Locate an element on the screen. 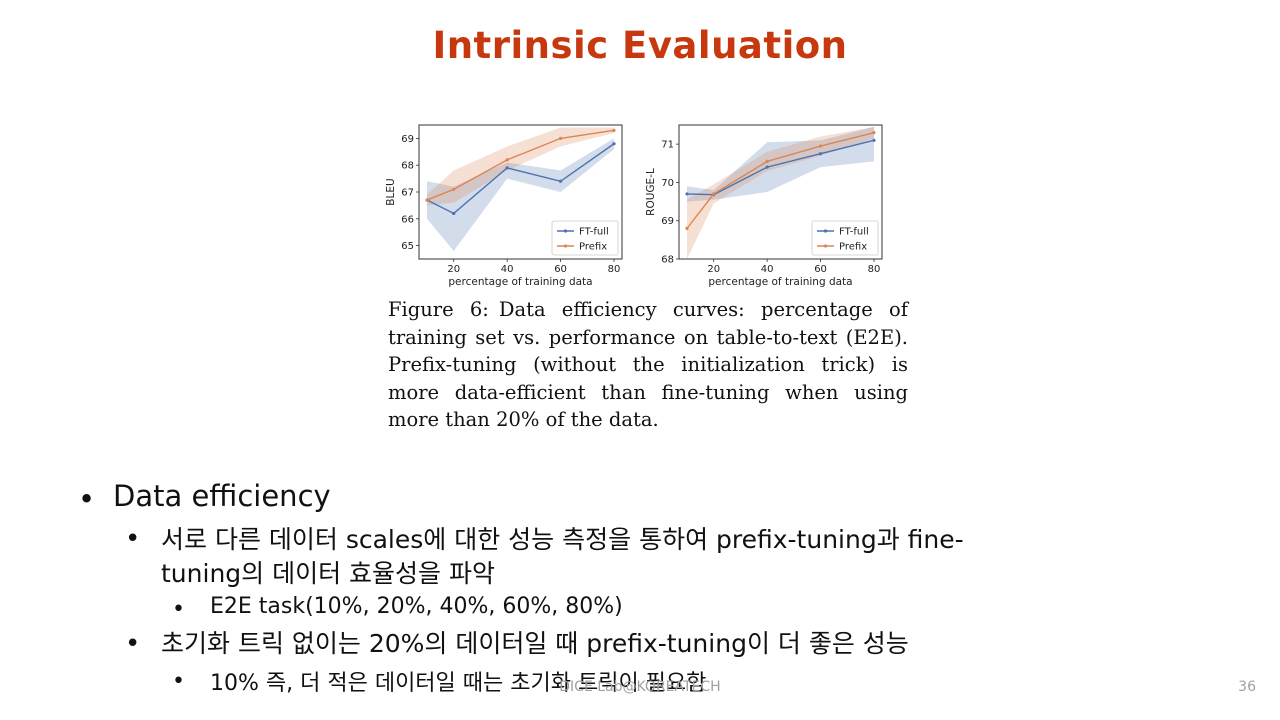 The width and height of the screenshot is (1280, 720). page-number: 36 is located at coordinates (1247, 687).